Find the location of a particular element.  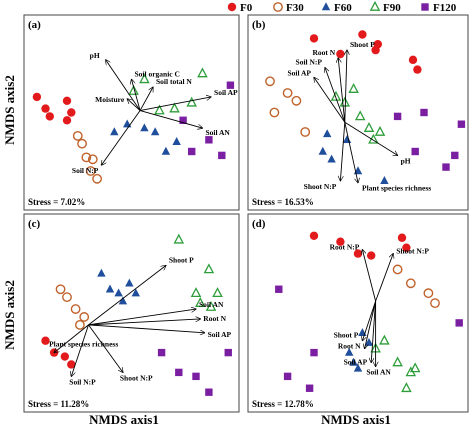

legend-marker-f0 is located at coordinates (232, 7).